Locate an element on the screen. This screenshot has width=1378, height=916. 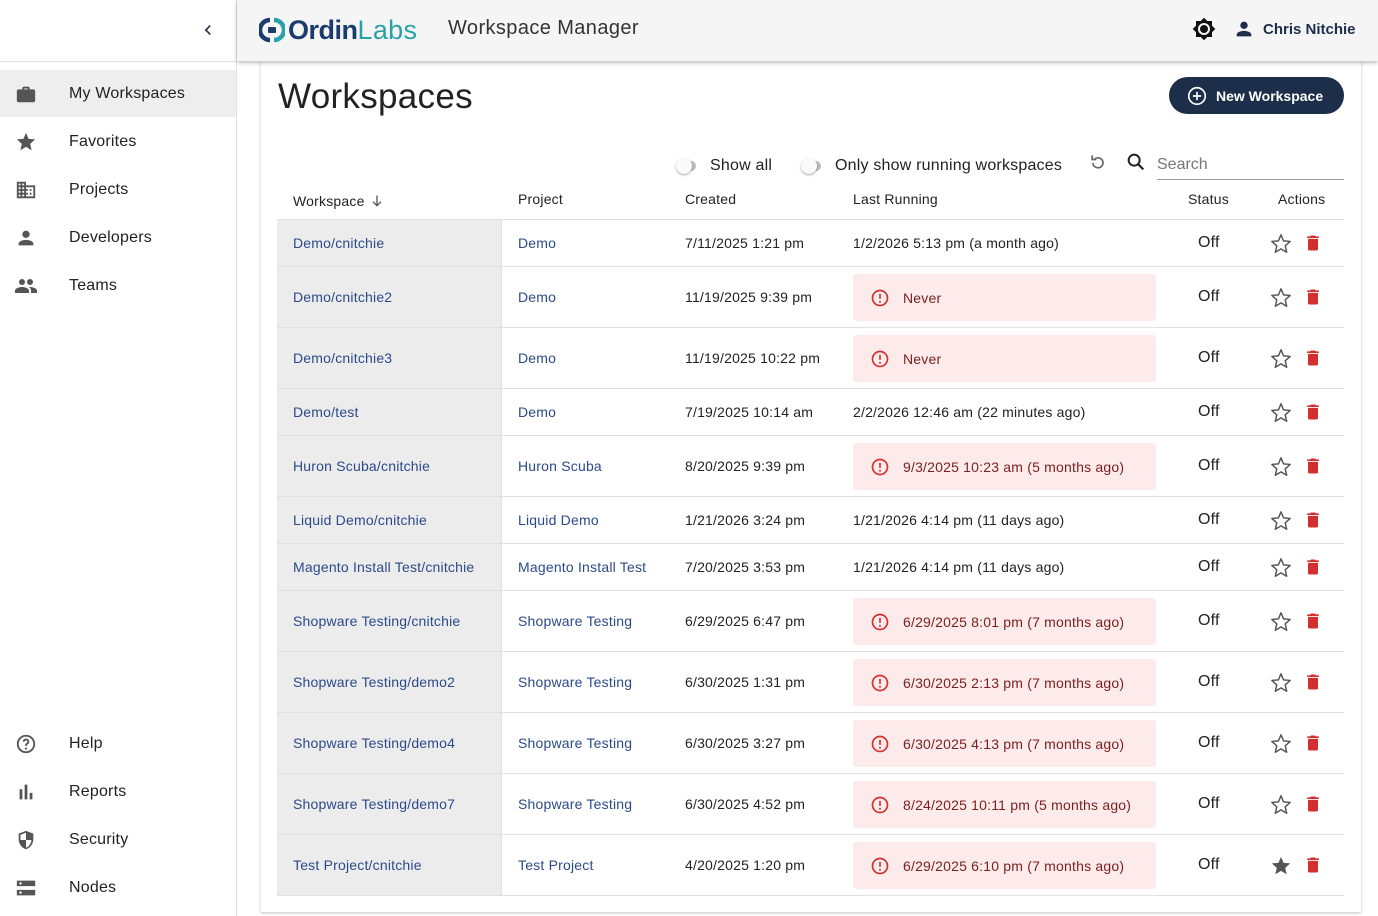
refresh-button is located at coordinates (1098, 162).